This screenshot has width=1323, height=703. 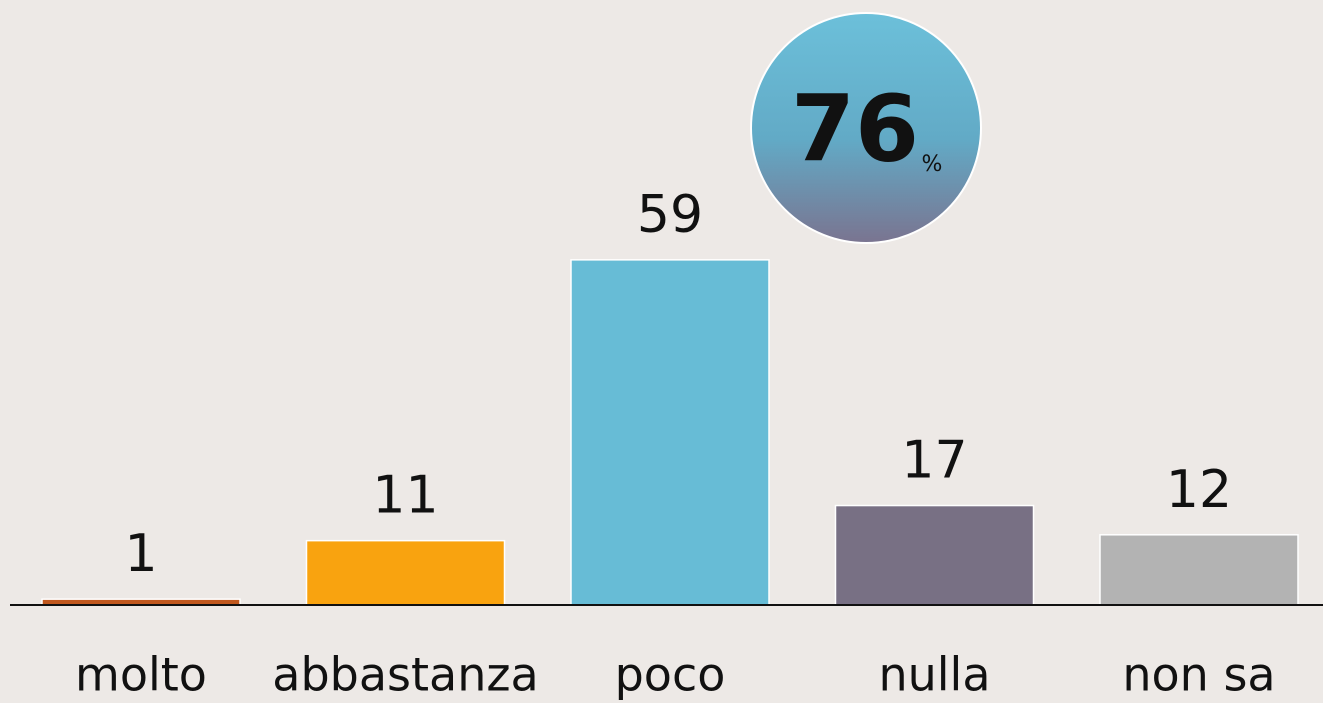 What do you see at coordinates (405, 675) in the screenshot?
I see `category-label: abbastanza` at bounding box center [405, 675].